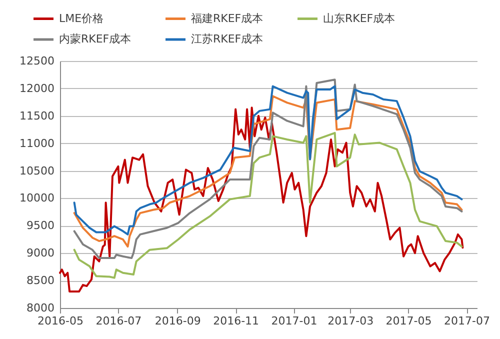  What do you see at coordinates (409, 321) in the screenshot?
I see `x-tick-label: 2017-05` at bounding box center [409, 321].